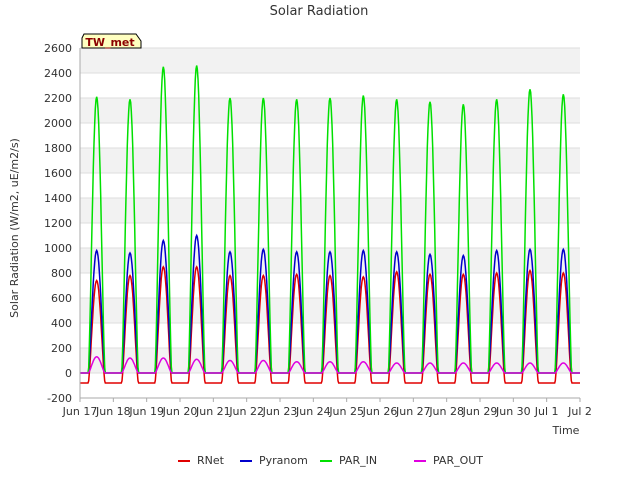  I want to click on x-tick-label: Jun 23, so click(280, 411).